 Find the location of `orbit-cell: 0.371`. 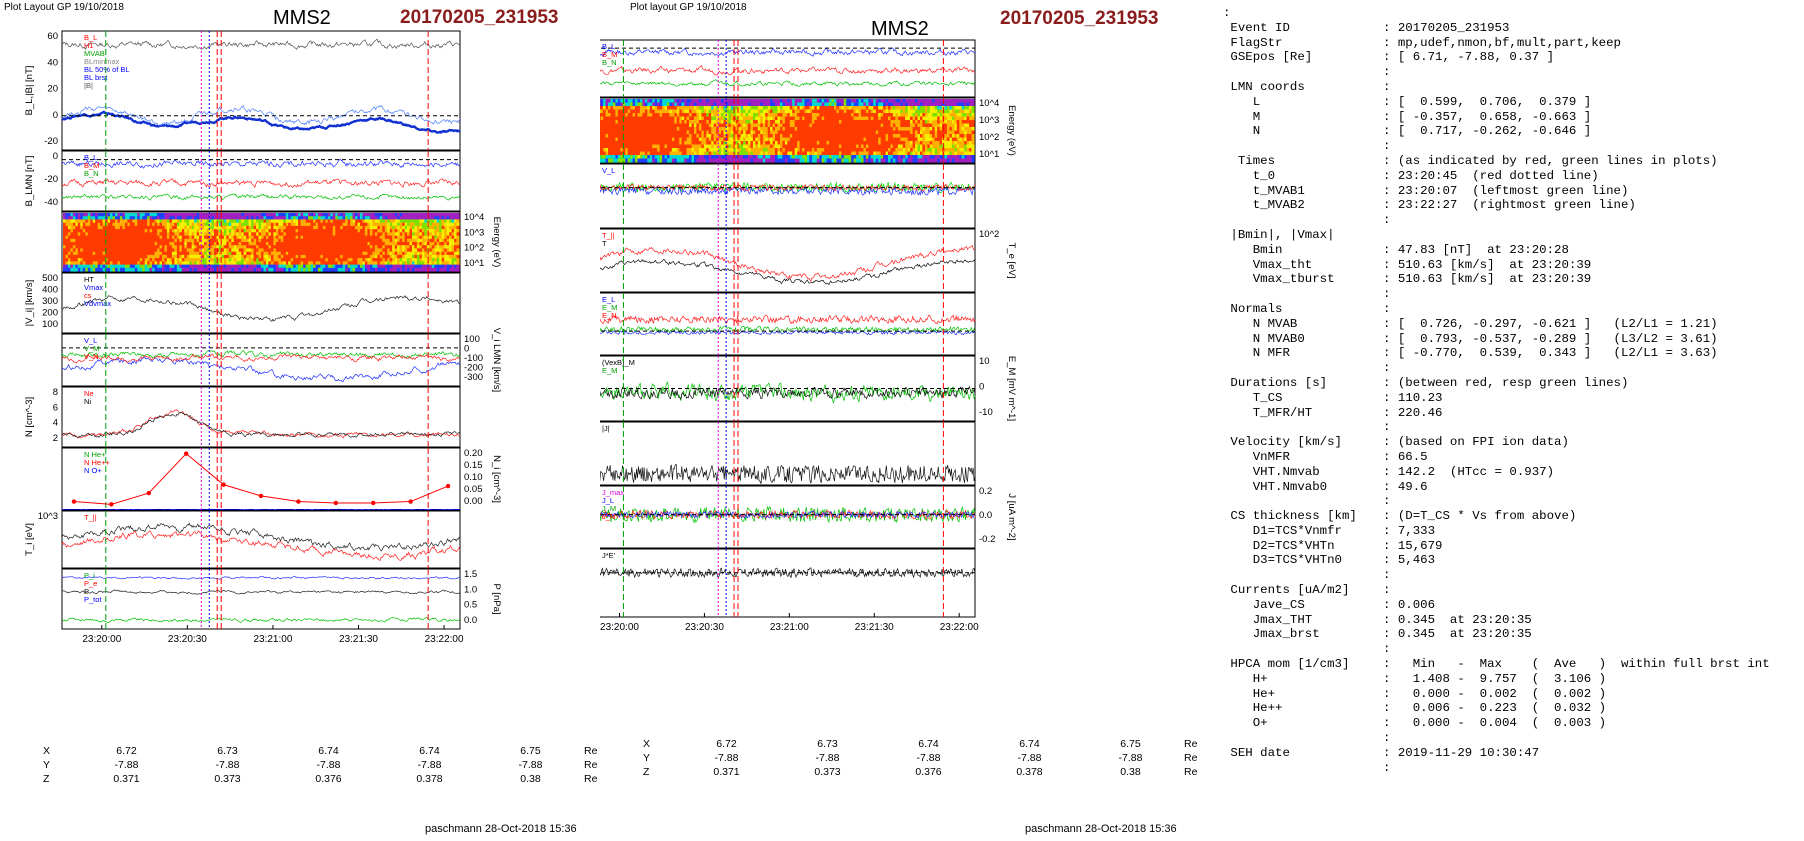

orbit-cell: 0.371 is located at coordinates (126, 779).